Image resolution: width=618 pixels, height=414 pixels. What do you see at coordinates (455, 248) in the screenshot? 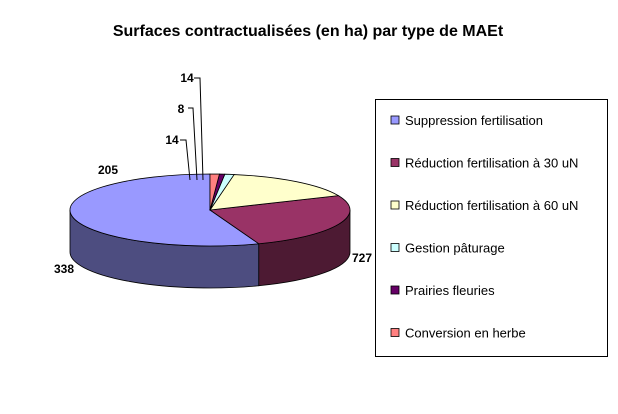
I see `legend-label-4: Gestion pâturage` at bounding box center [455, 248].